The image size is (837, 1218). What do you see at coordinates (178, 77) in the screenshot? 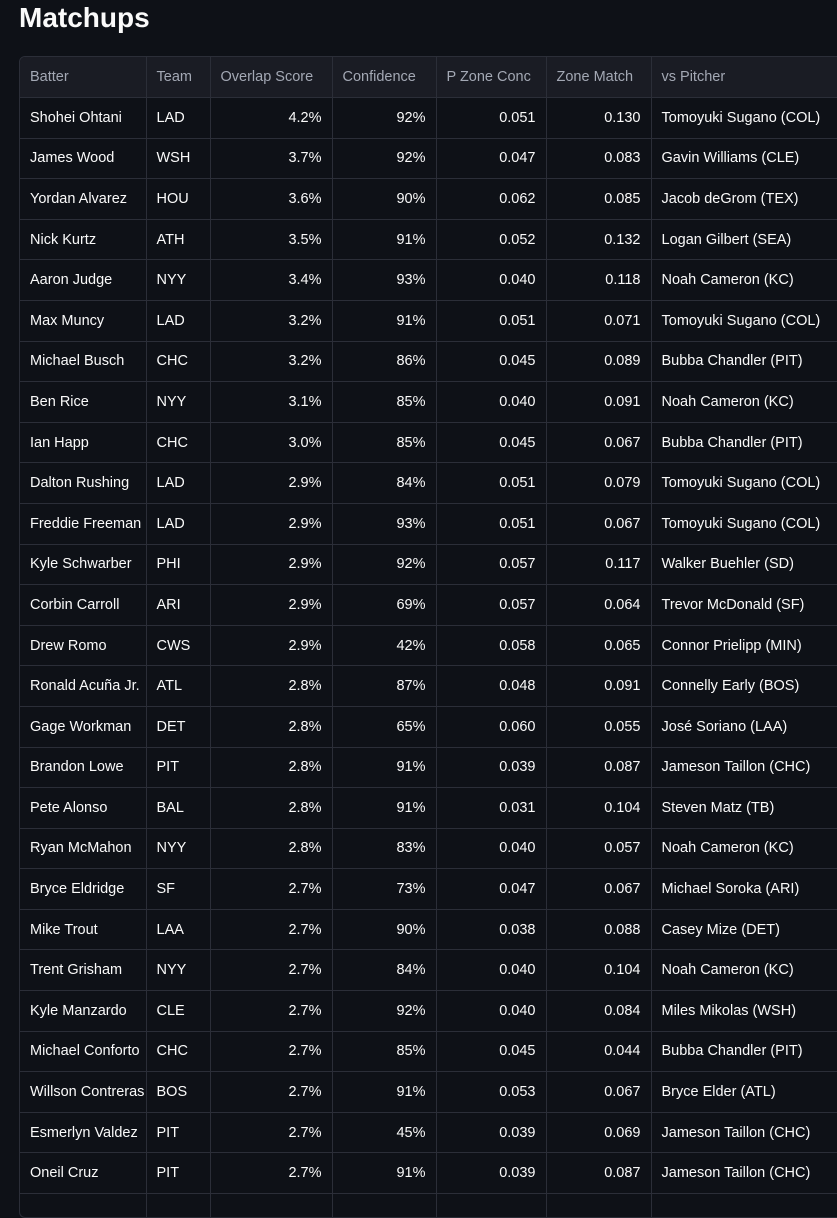
I see `column-header: Team` at bounding box center [178, 77].